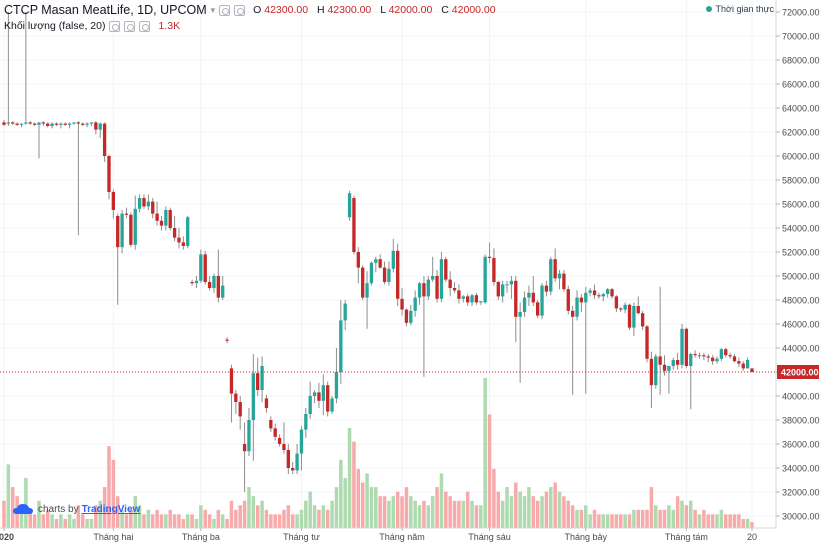 The width and height of the screenshot is (820, 543). Describe the element at coordinates (113, 537) in the screenshot. I see `time-tick-label: Tháng hai` at that location.